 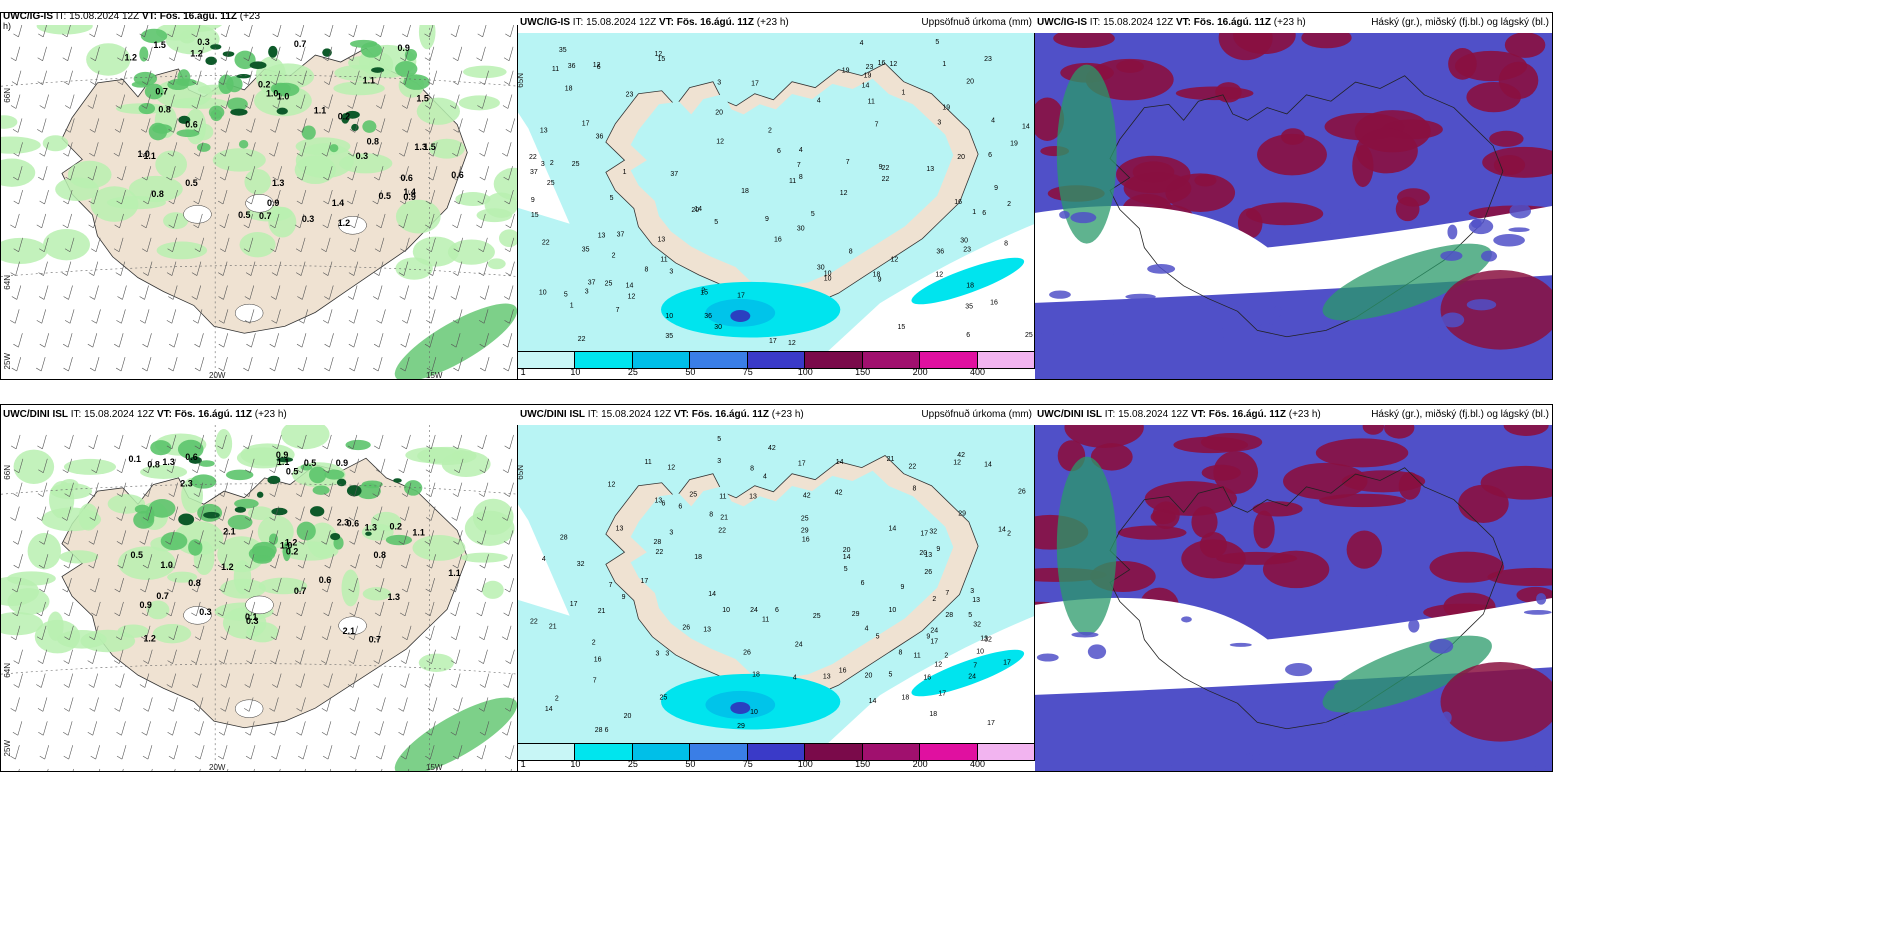 What do you see at coordinates (912, 467) in the screenshot?
I see `precip-value: 22` at bounding box center [912, 467].